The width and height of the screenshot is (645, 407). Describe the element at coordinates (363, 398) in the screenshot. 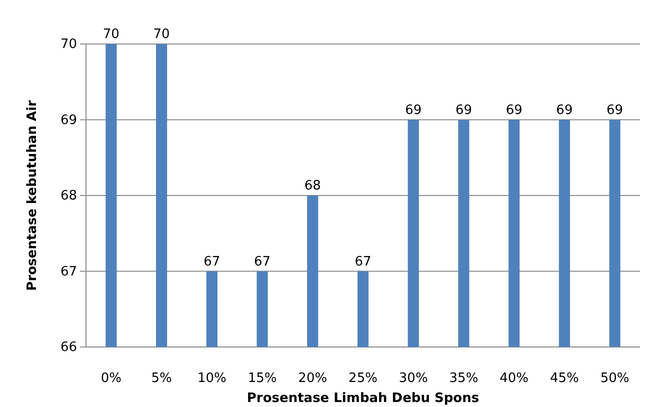

I see `x-axis-title: Prosentase Limbah Debu Spons` at that location.